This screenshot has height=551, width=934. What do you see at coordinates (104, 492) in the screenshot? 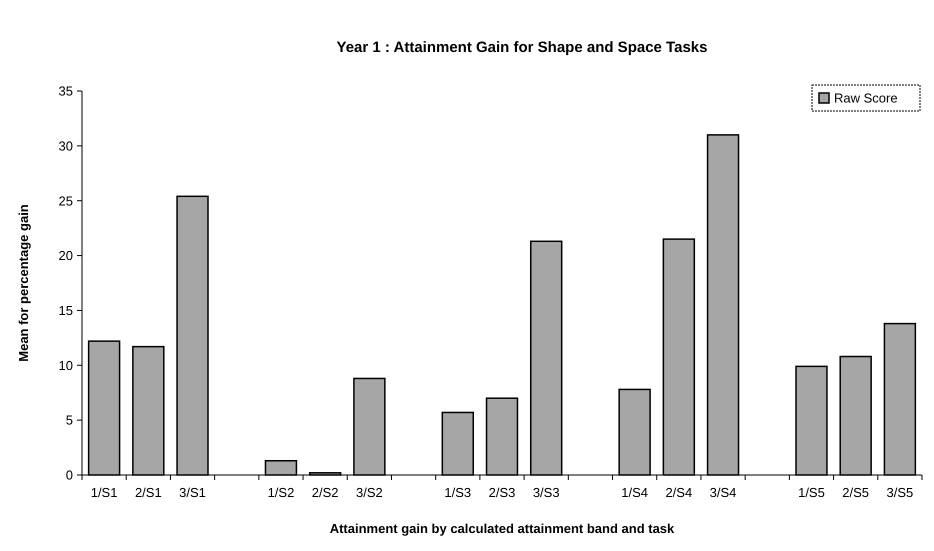
I see `x-tick-label: 1/S1` at bounding box center [104, 492].